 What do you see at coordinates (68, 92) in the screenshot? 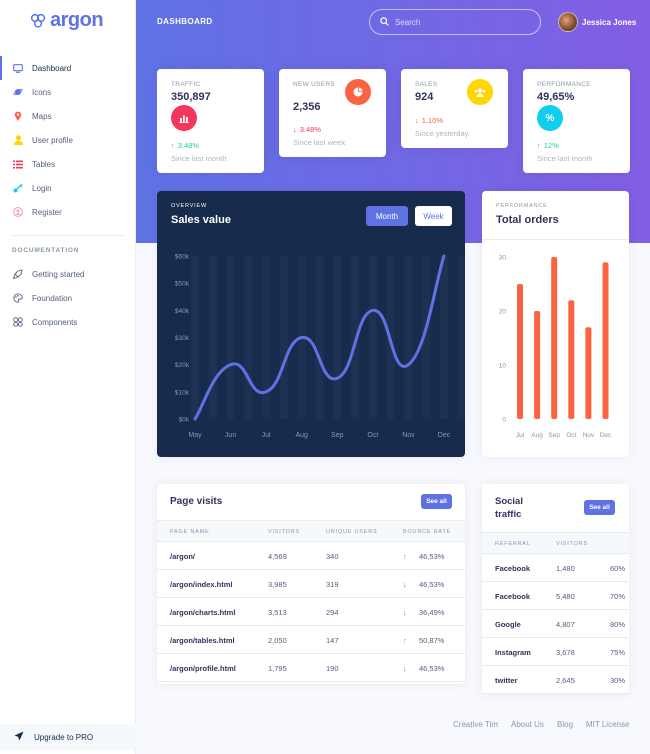
I see `sidebar-item-icons: Icons` at bounding box center [68, 92].